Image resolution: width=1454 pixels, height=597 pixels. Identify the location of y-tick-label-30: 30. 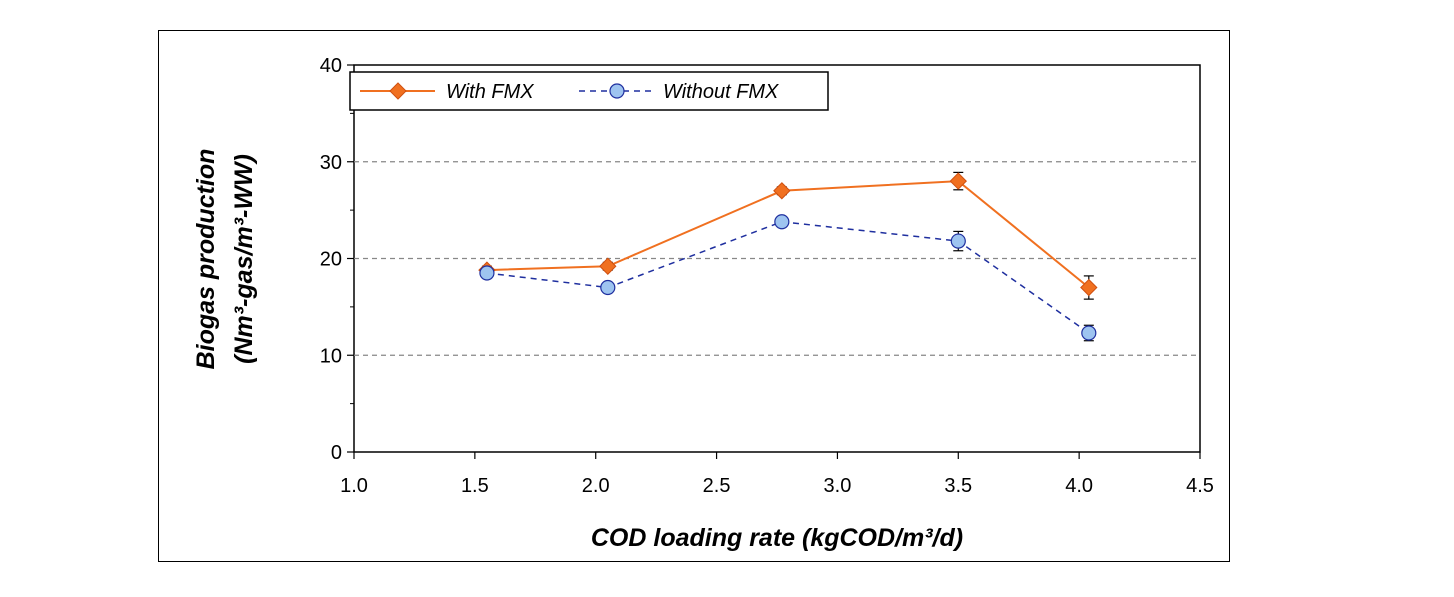
(331, 163).